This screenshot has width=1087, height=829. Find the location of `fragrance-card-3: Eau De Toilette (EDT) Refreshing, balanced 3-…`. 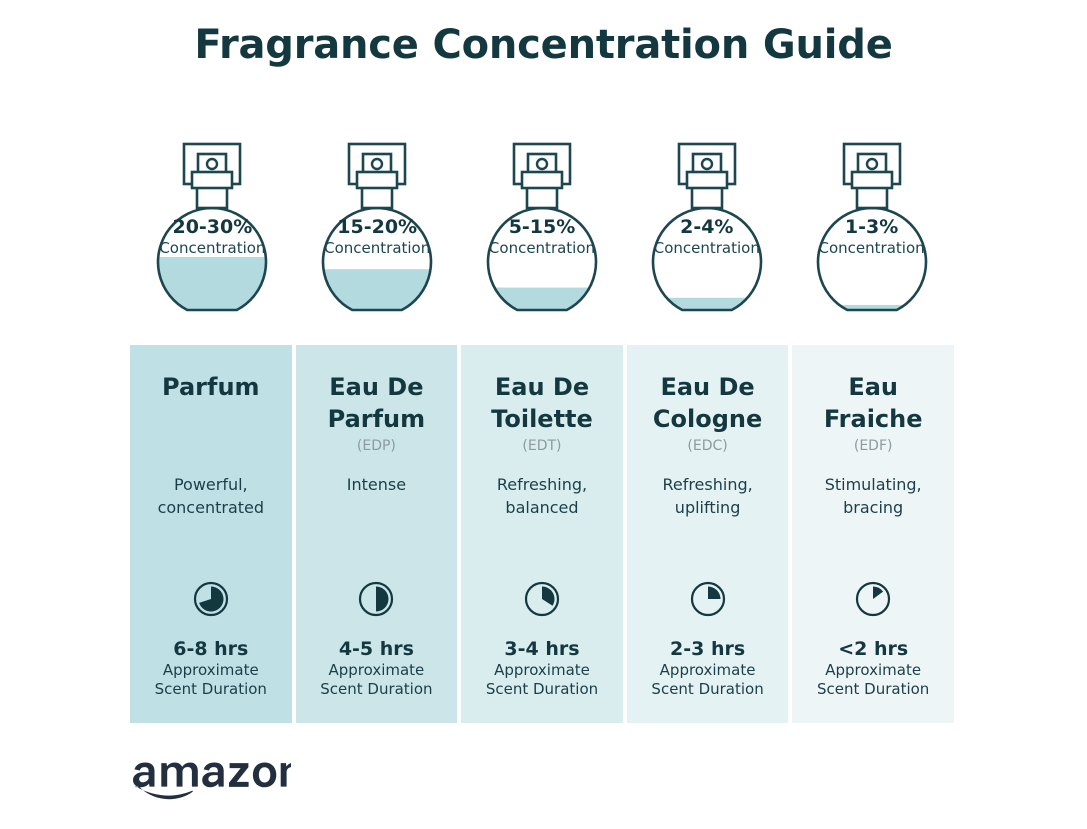

fragrance-card-3: Eau De Toilette (EDT) Refreshing, balanced 3-… is located at coordinates (542, 534).